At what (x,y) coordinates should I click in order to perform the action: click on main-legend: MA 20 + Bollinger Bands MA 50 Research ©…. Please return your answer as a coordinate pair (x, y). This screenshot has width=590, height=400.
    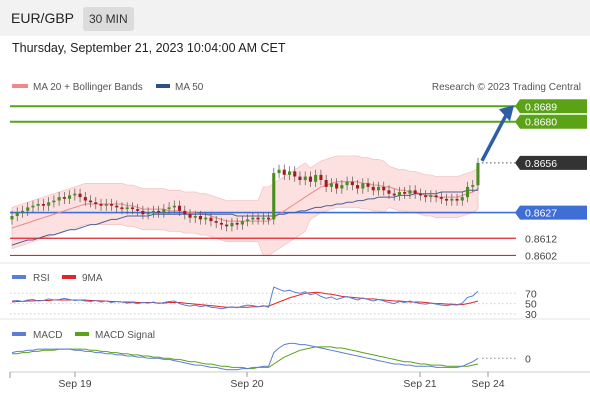
    Looking at the image, I should click on (296, 87).